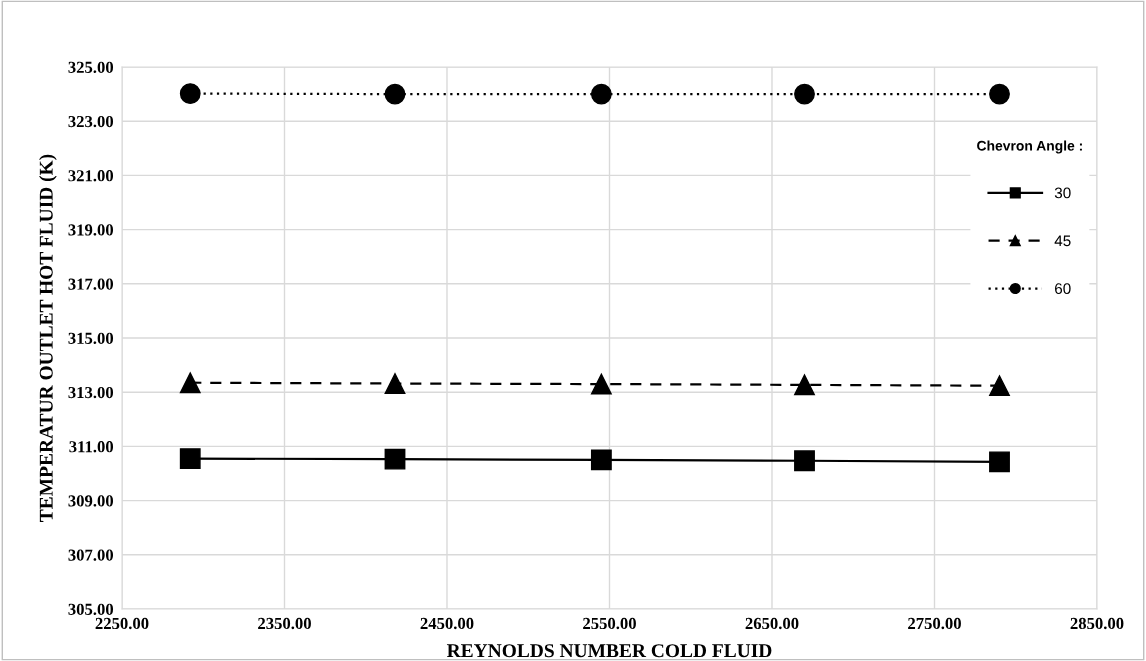 This screenshot has width=1146, height=661. I want to click on y-axis-title: TEMPERATUR OUTLET HOT FLUID (K), so click(48, 338).